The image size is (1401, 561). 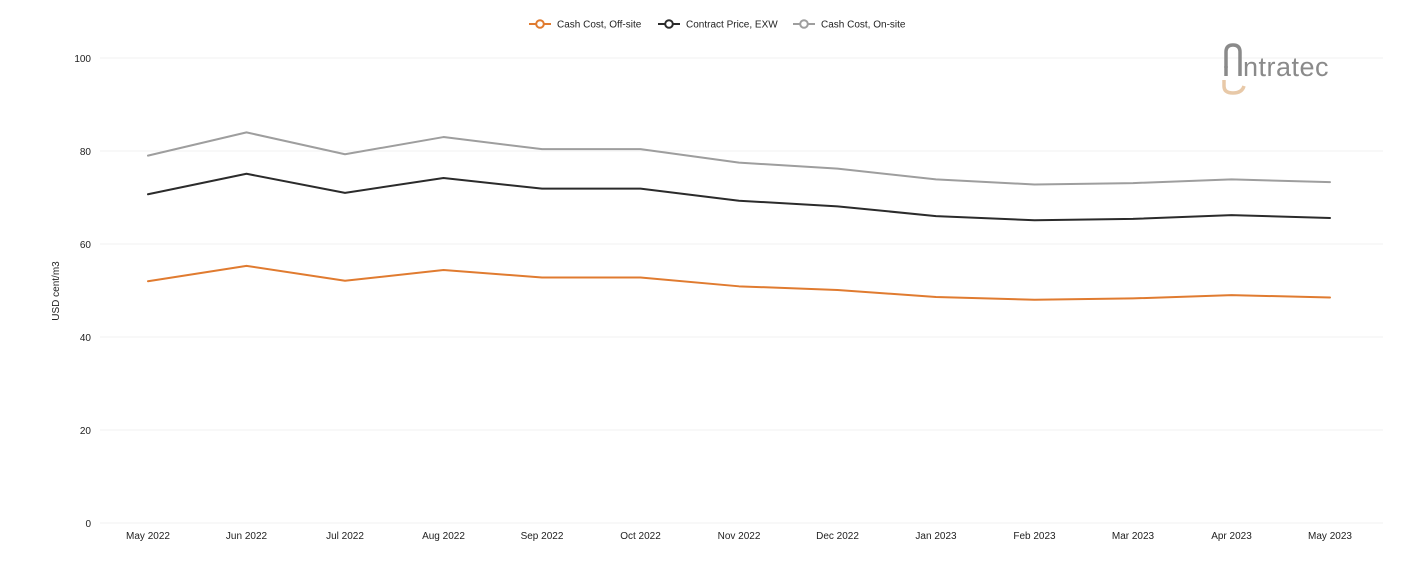 What do you see at coordinates (88, 524) in the screenshot?
I see `y-tick-label: 0` at bounding box center [88, 524].